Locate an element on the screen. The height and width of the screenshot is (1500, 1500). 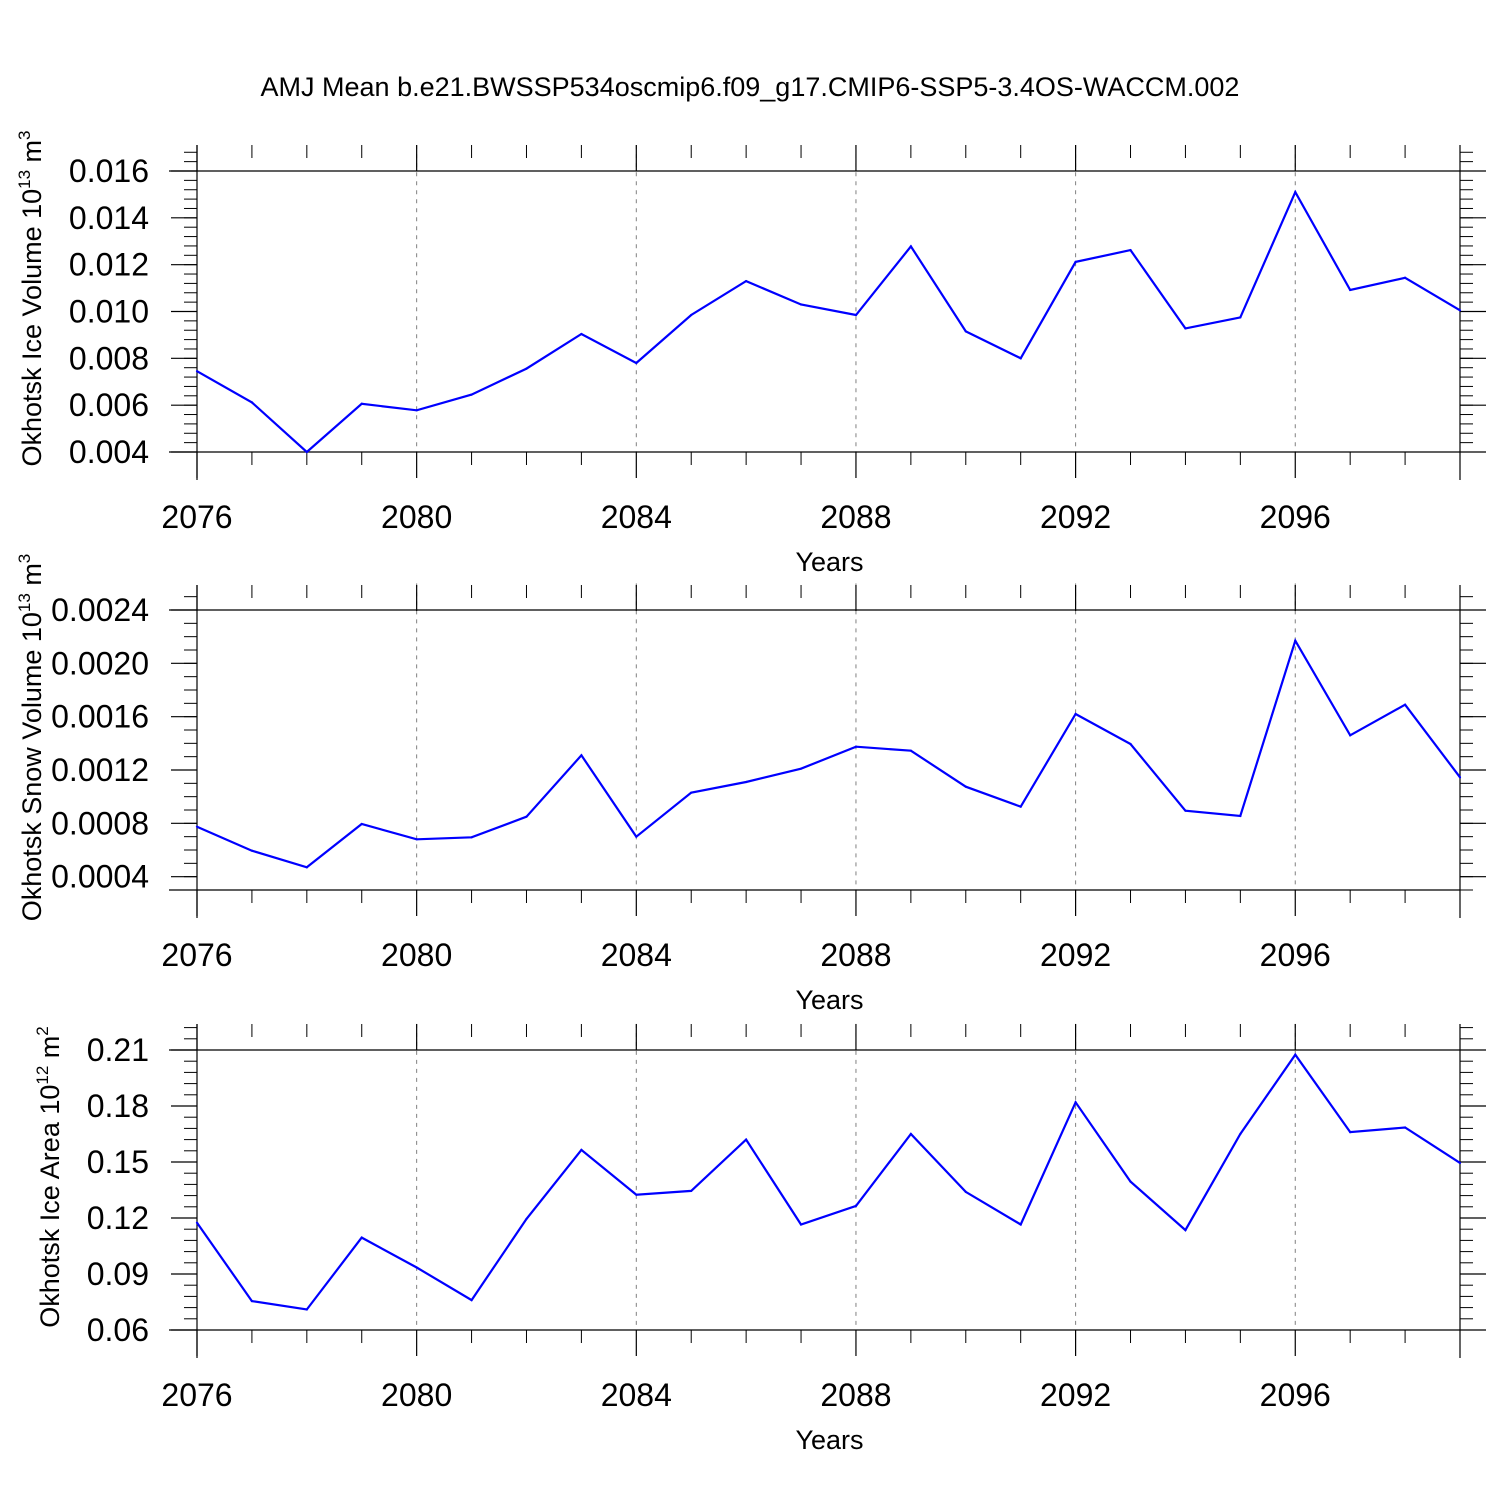
y-axis-label-superscript: 13 is located at coordinates (24, 179).